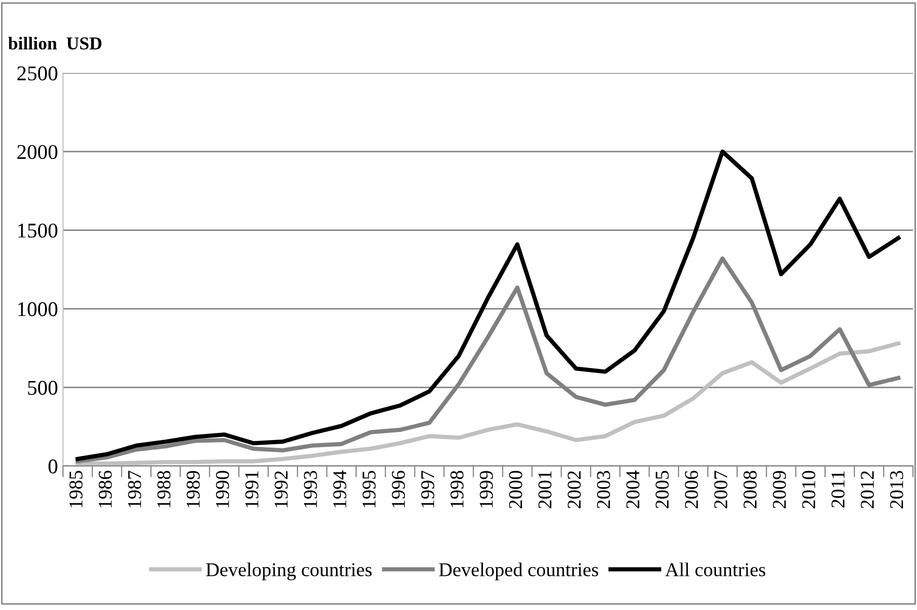 The image size is (917, 610). I want to click on x-tick-label: 1994, so click(339, 489).